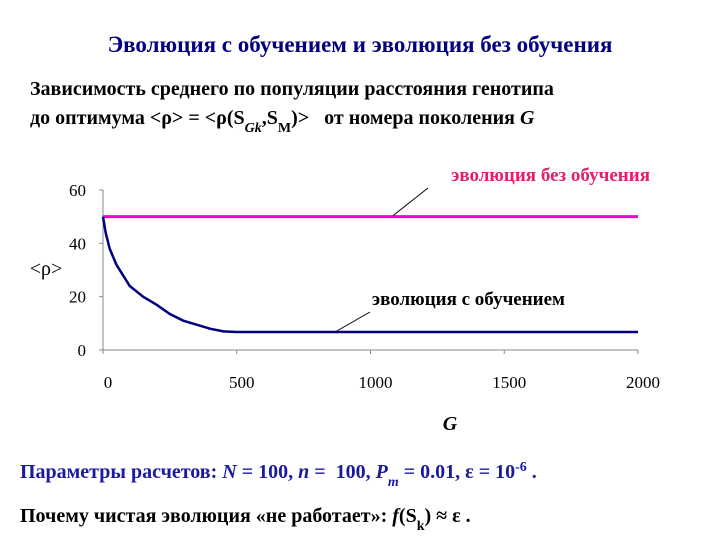  What do you see at coordinates (242, 382) in the screenshot?
I see `x-tick-label: 500` at bounding box center [242, 382].